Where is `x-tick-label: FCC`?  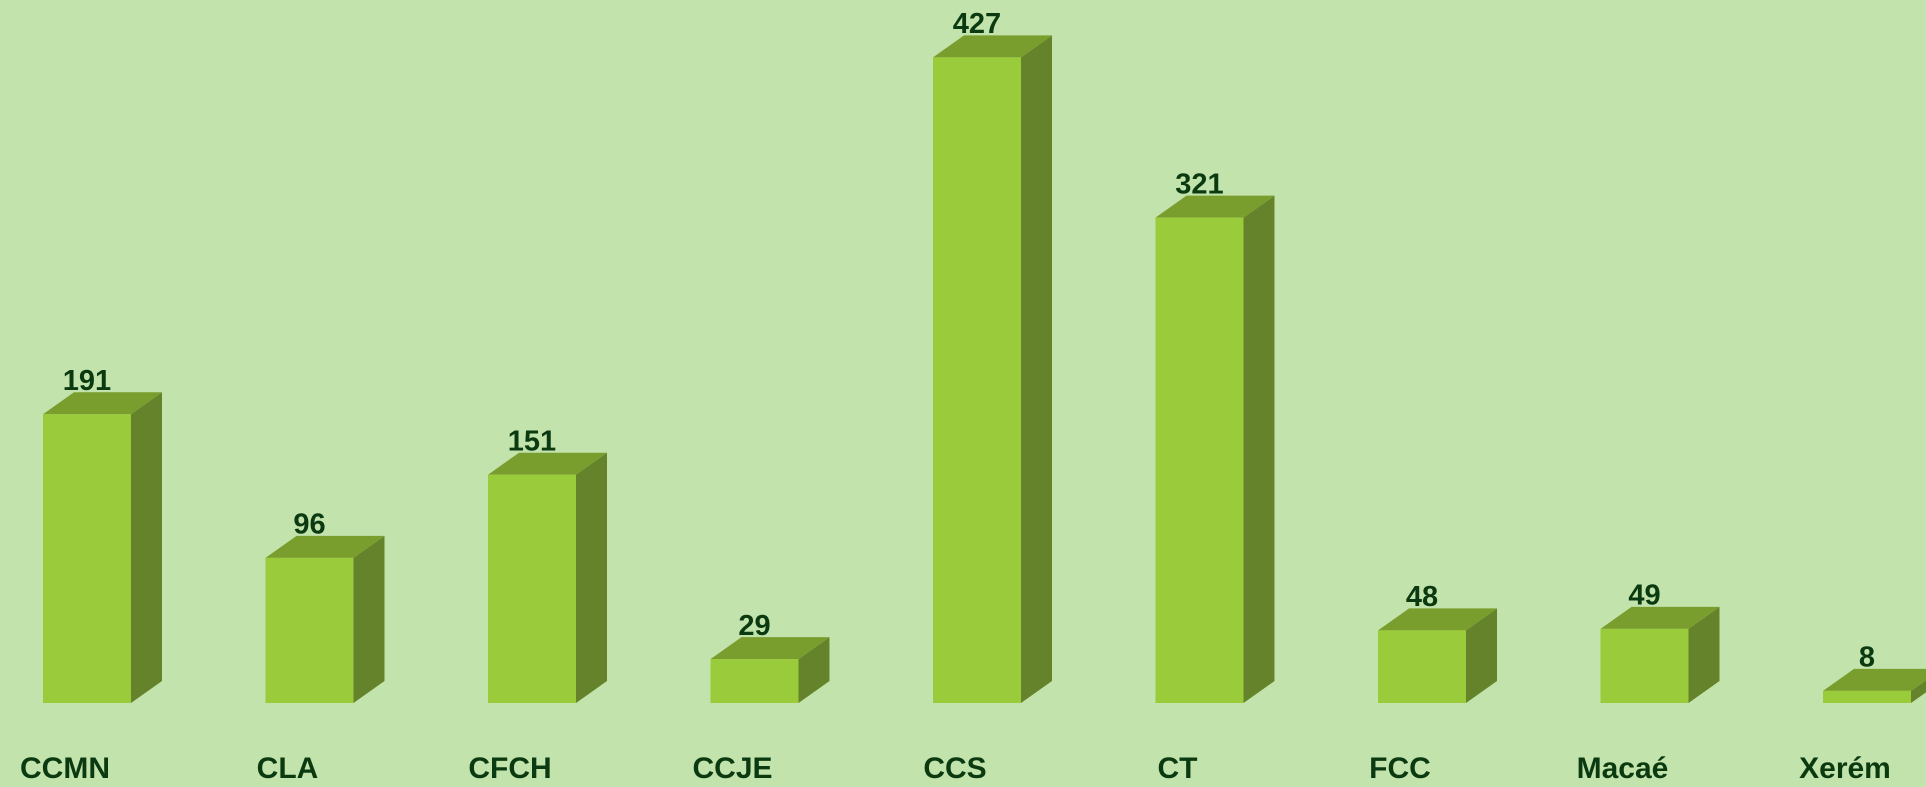 x-tick-label: FCC is located at coordinates (1400, 768).